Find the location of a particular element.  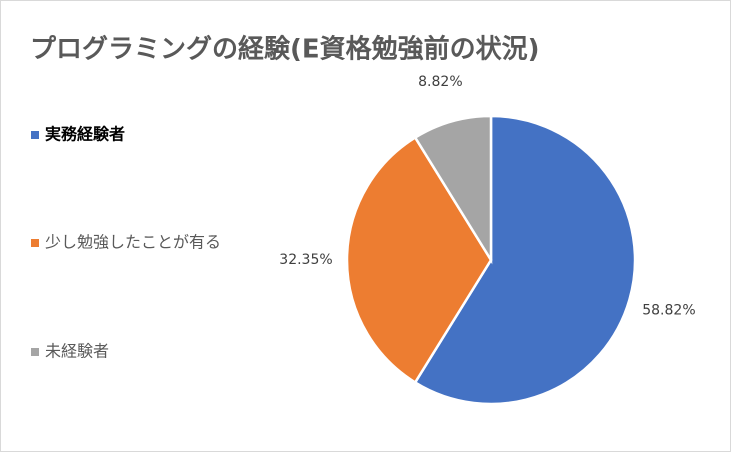

data-label: 58.82% is located at coordinates (668, 311).